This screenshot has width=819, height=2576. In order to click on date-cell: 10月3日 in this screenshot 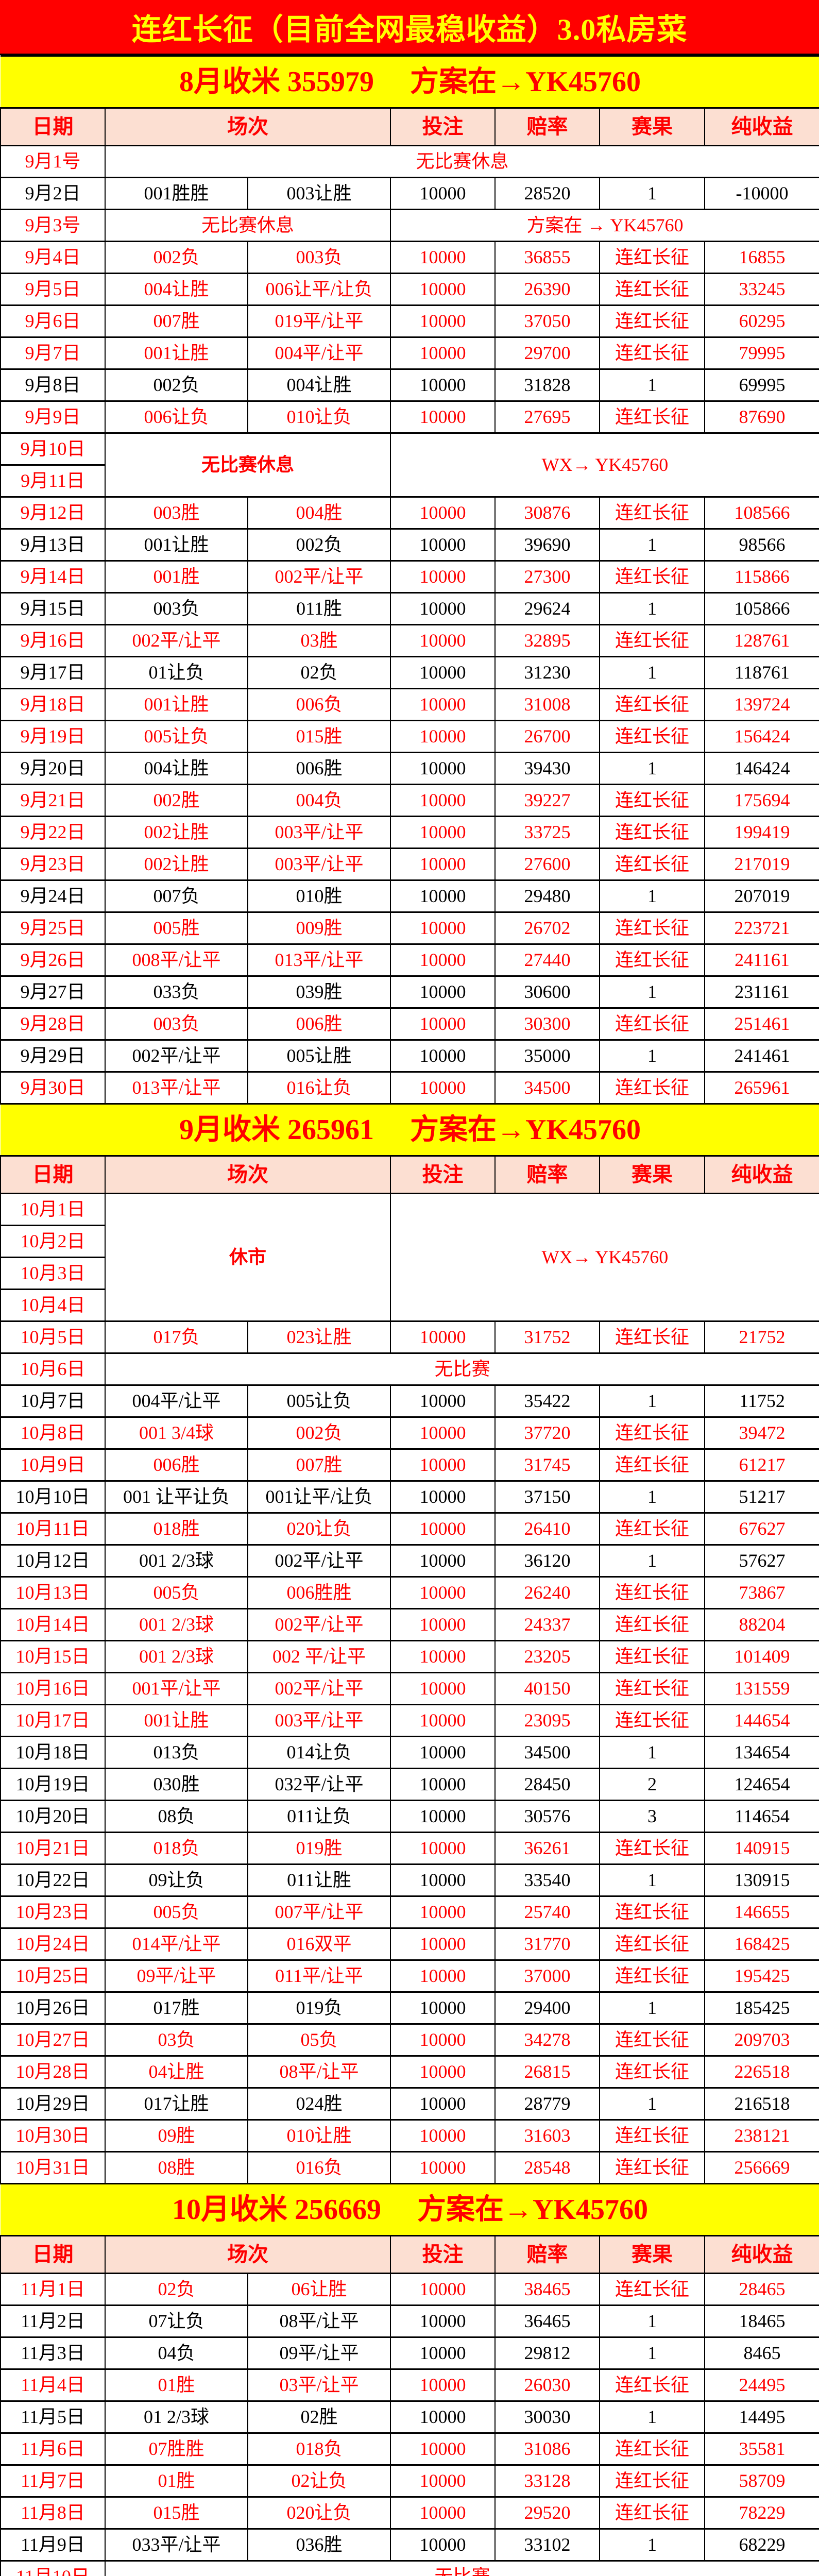, I will do `click(53, 1273)`.